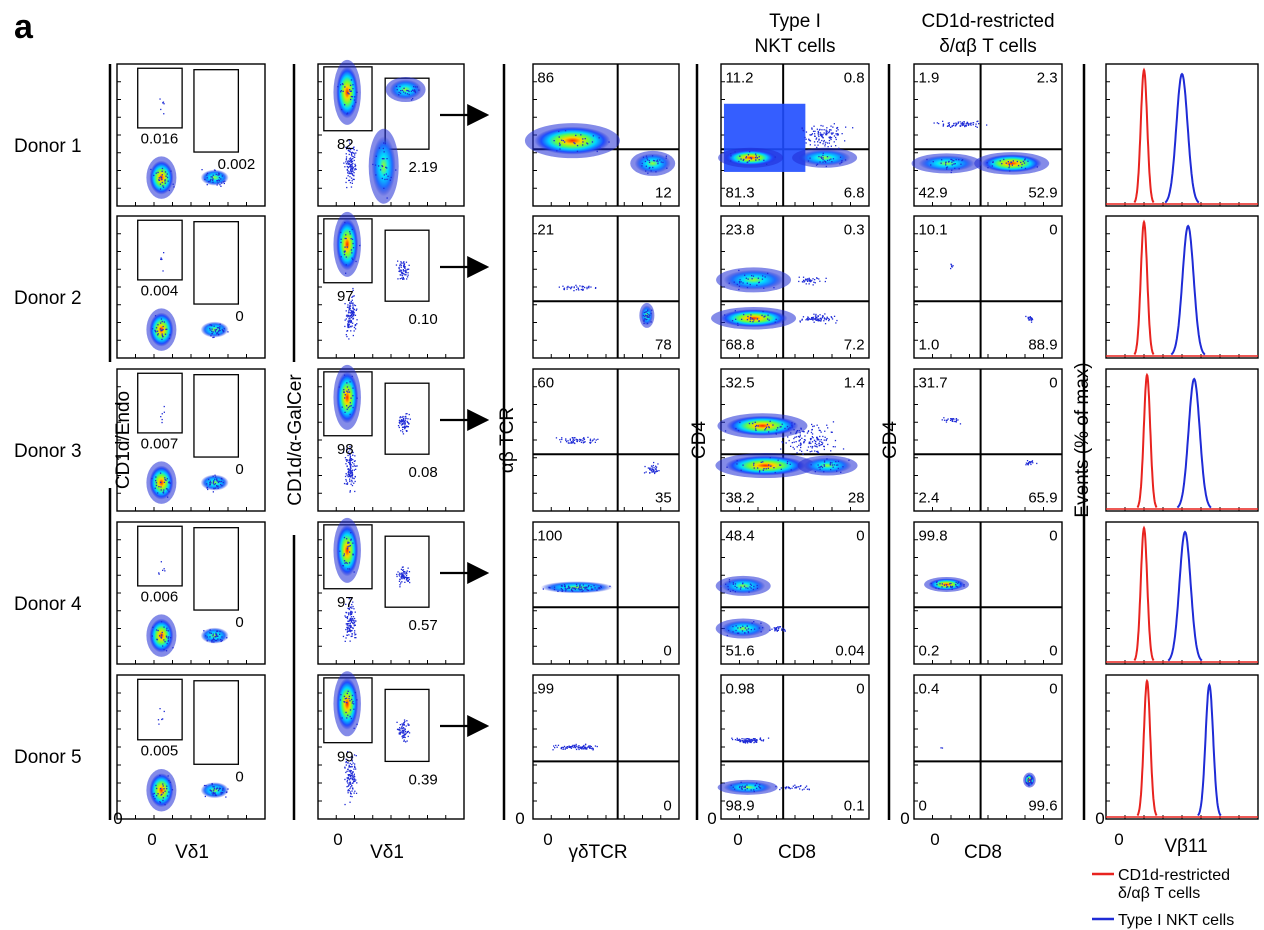  Describe the element at coordinates (391, 285) in the screenshot. I see `plot-panel: 970.10` at that location.